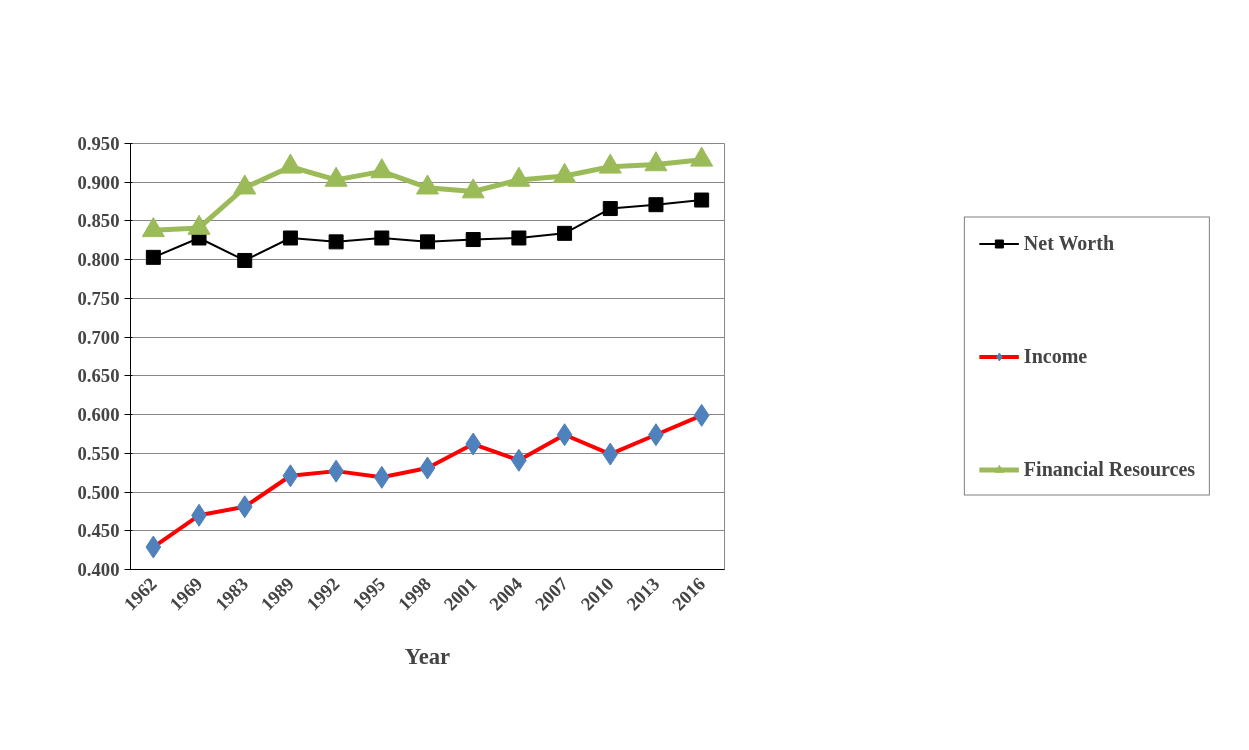  Describe the element at coordinates (98, 260) in the screenshot. I see `y-tick-label: 0.800` at that location.